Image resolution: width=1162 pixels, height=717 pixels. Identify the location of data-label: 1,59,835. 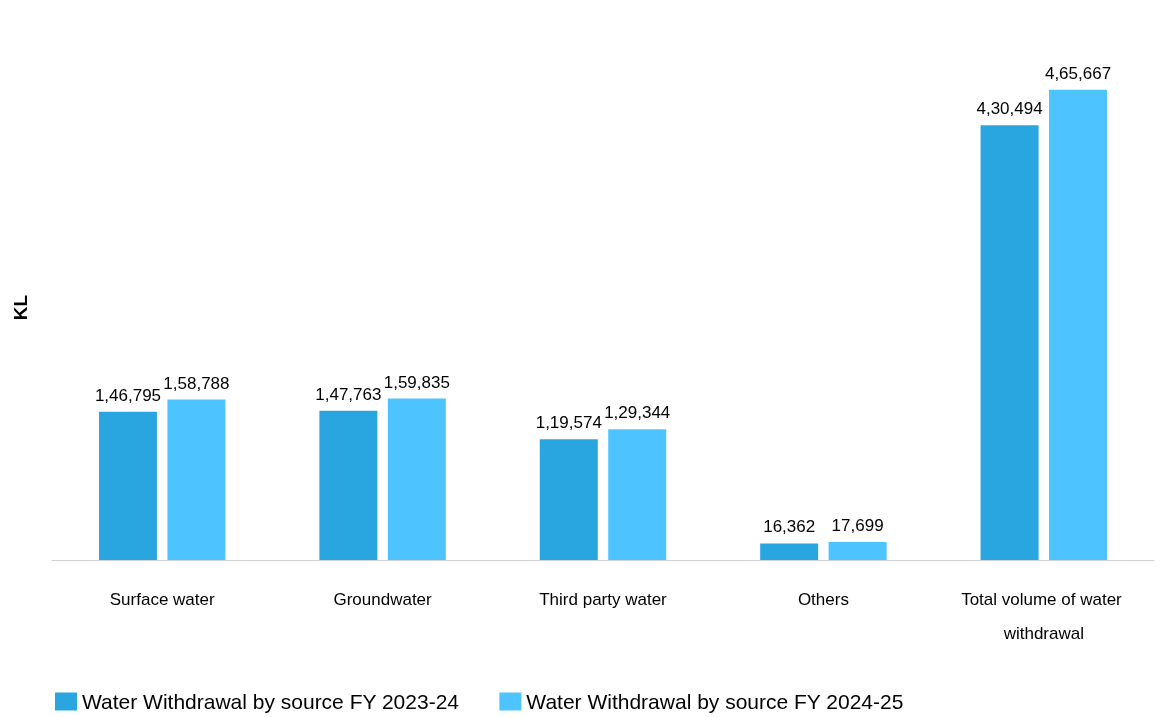
(416, 382).